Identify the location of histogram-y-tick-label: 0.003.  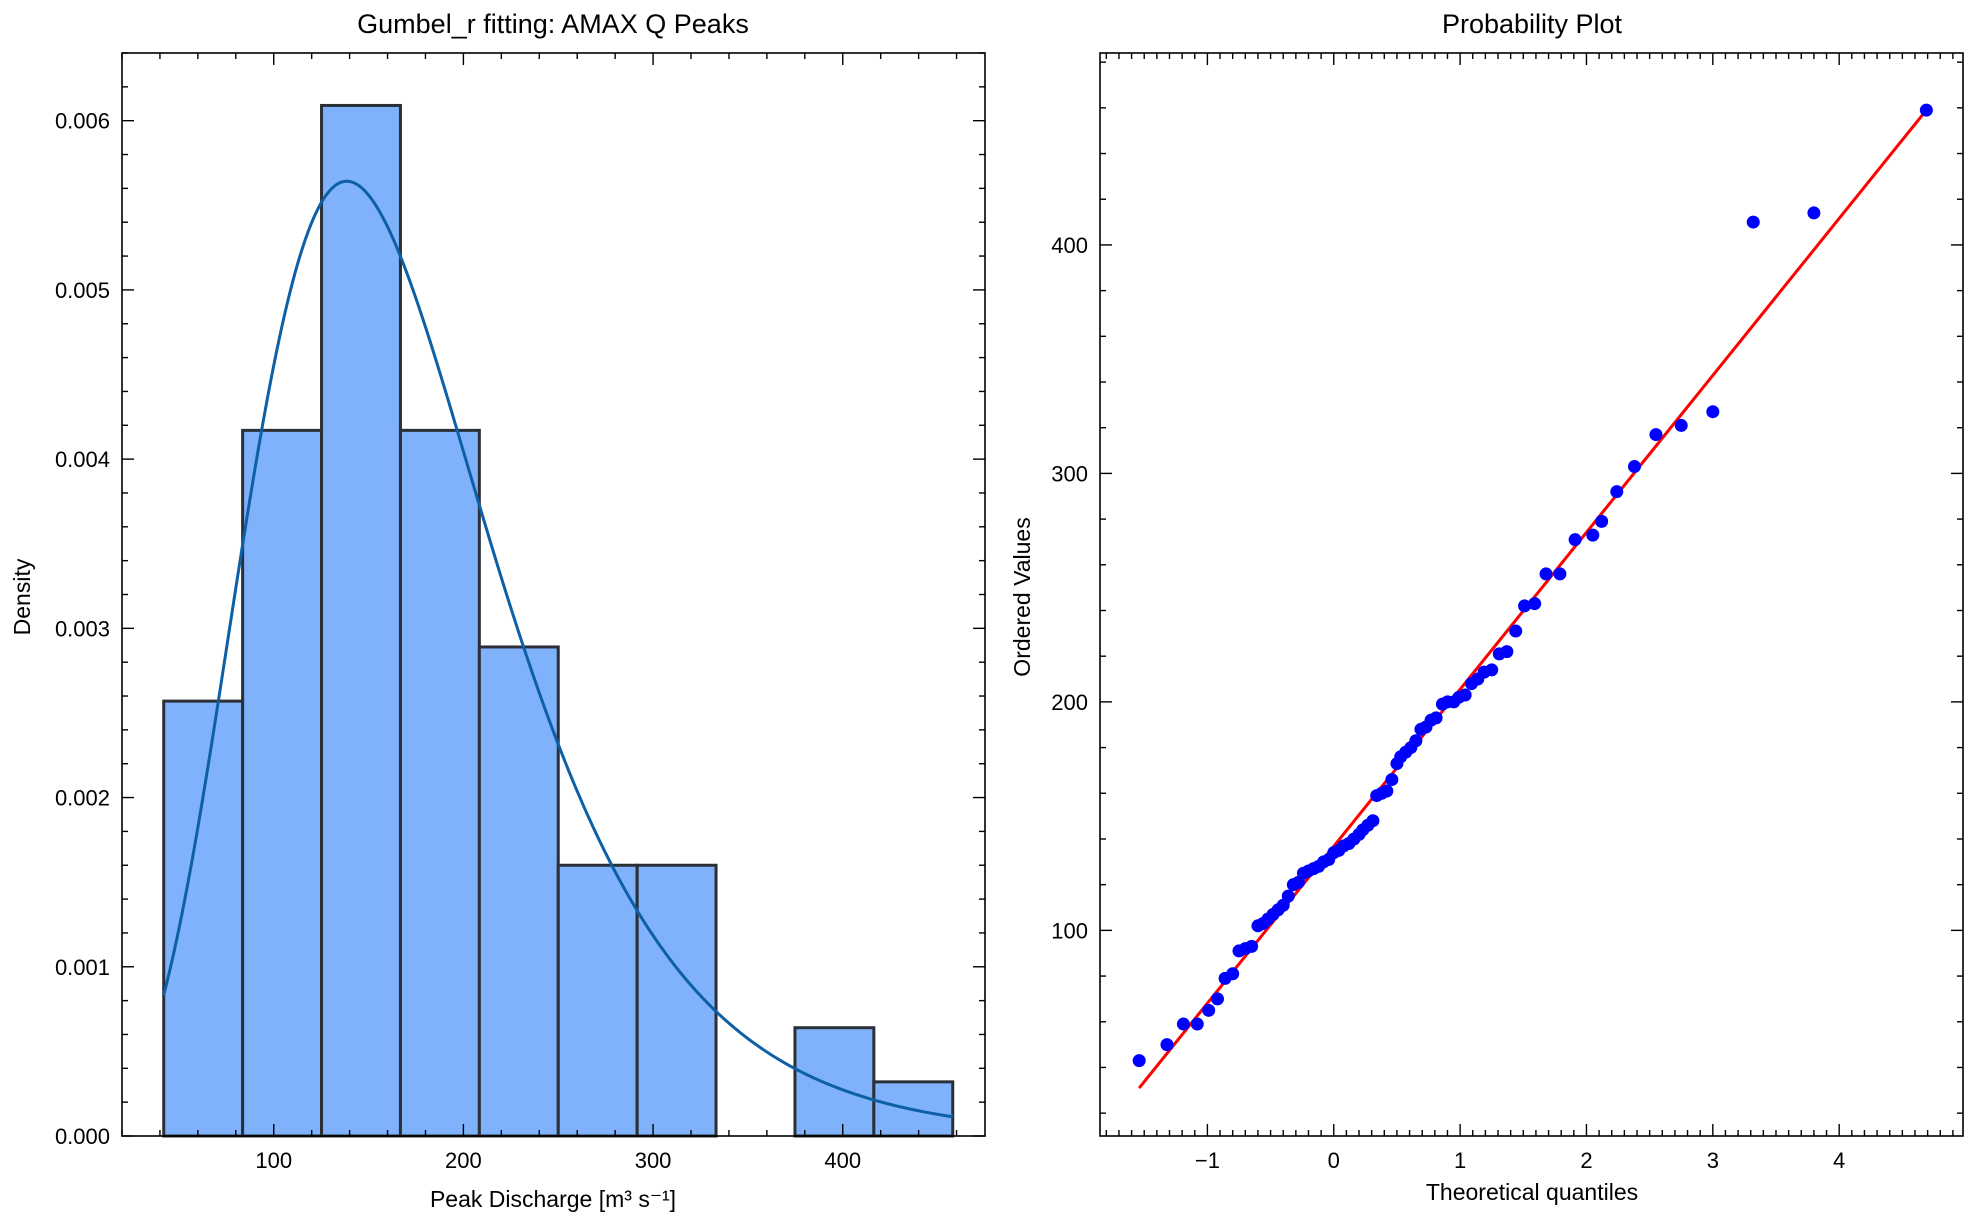
(82, 628).